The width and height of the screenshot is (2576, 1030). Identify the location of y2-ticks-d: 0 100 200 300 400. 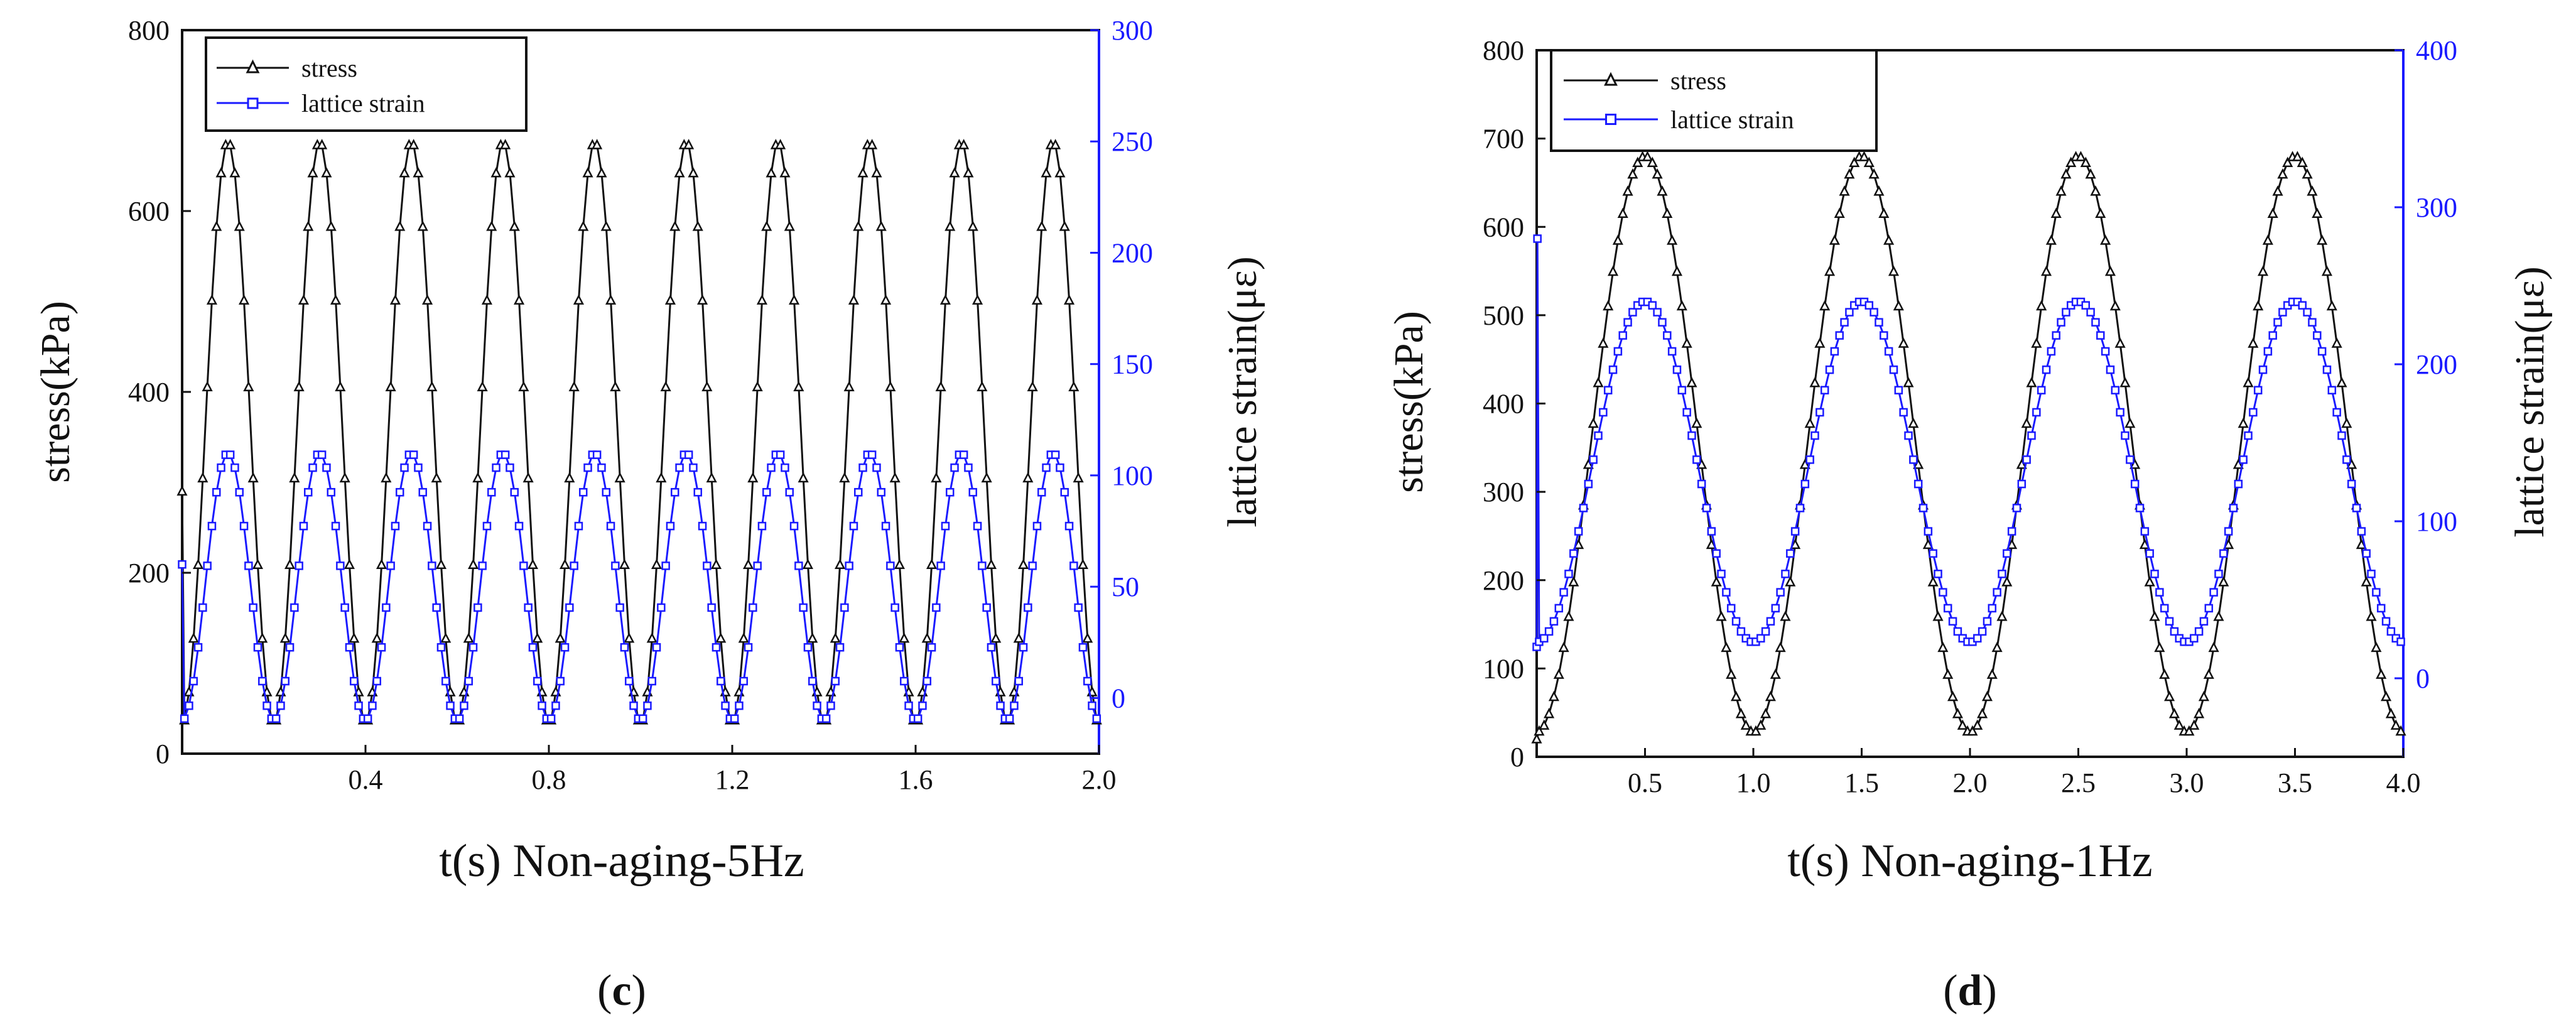
(2426, 364).